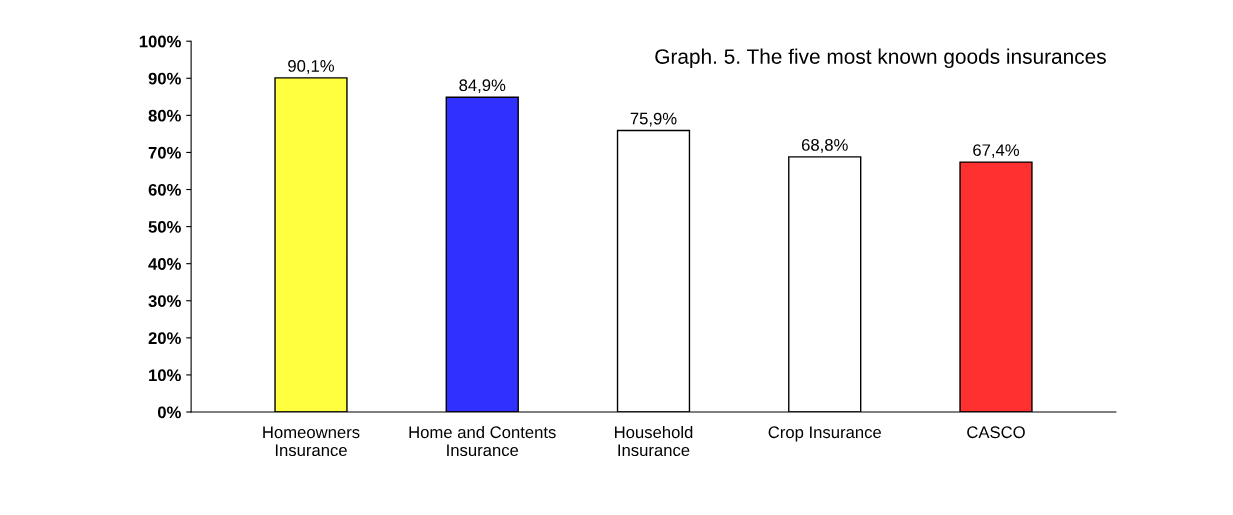  Describe the element at coordinates (164, 338) in the screenshot. I see `y-tick-label: 20%` at that location.